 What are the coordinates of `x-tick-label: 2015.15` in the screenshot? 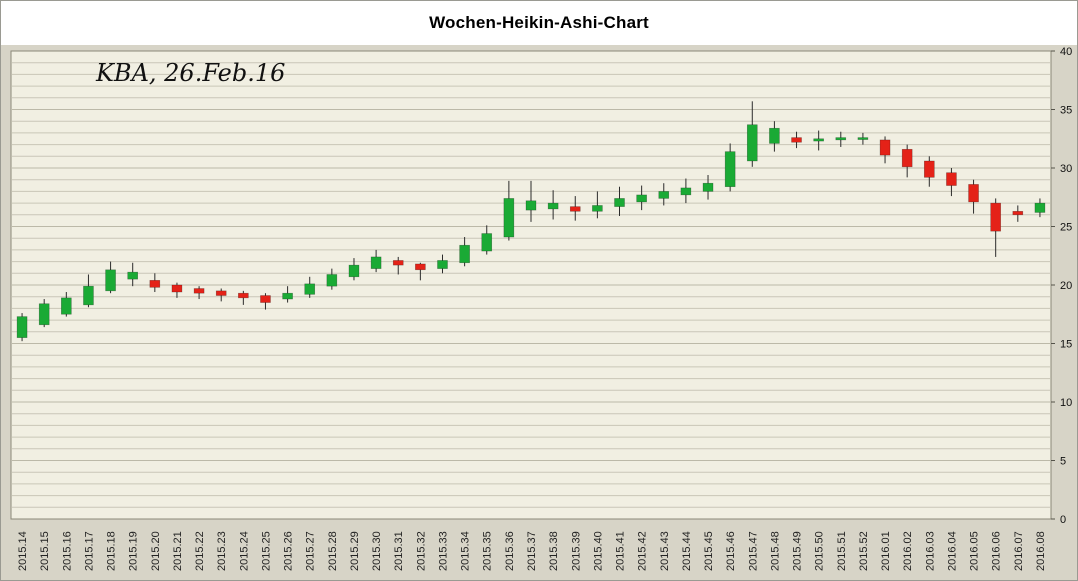 It's located at (45, 551).